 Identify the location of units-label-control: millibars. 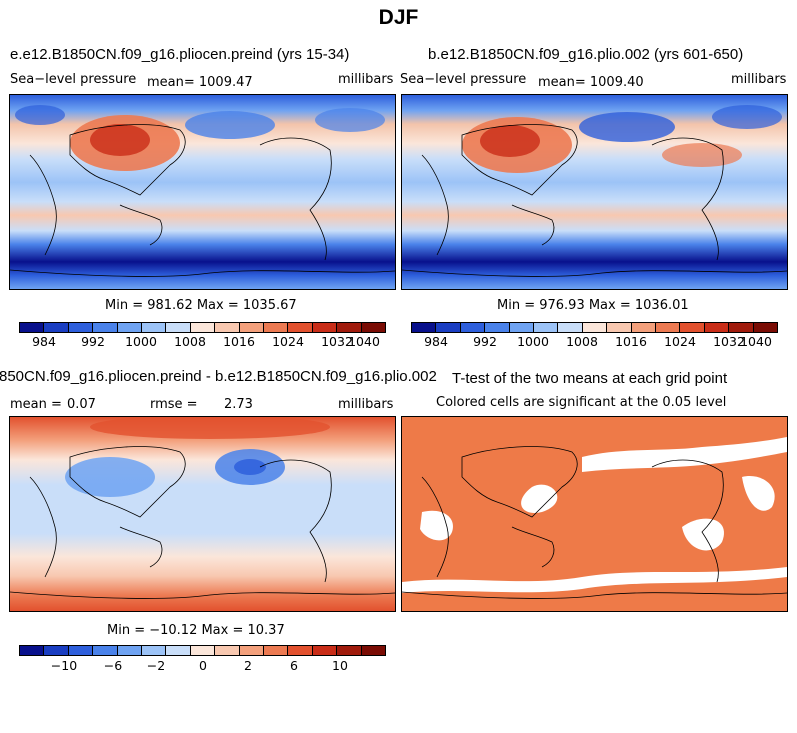
(366, 79).